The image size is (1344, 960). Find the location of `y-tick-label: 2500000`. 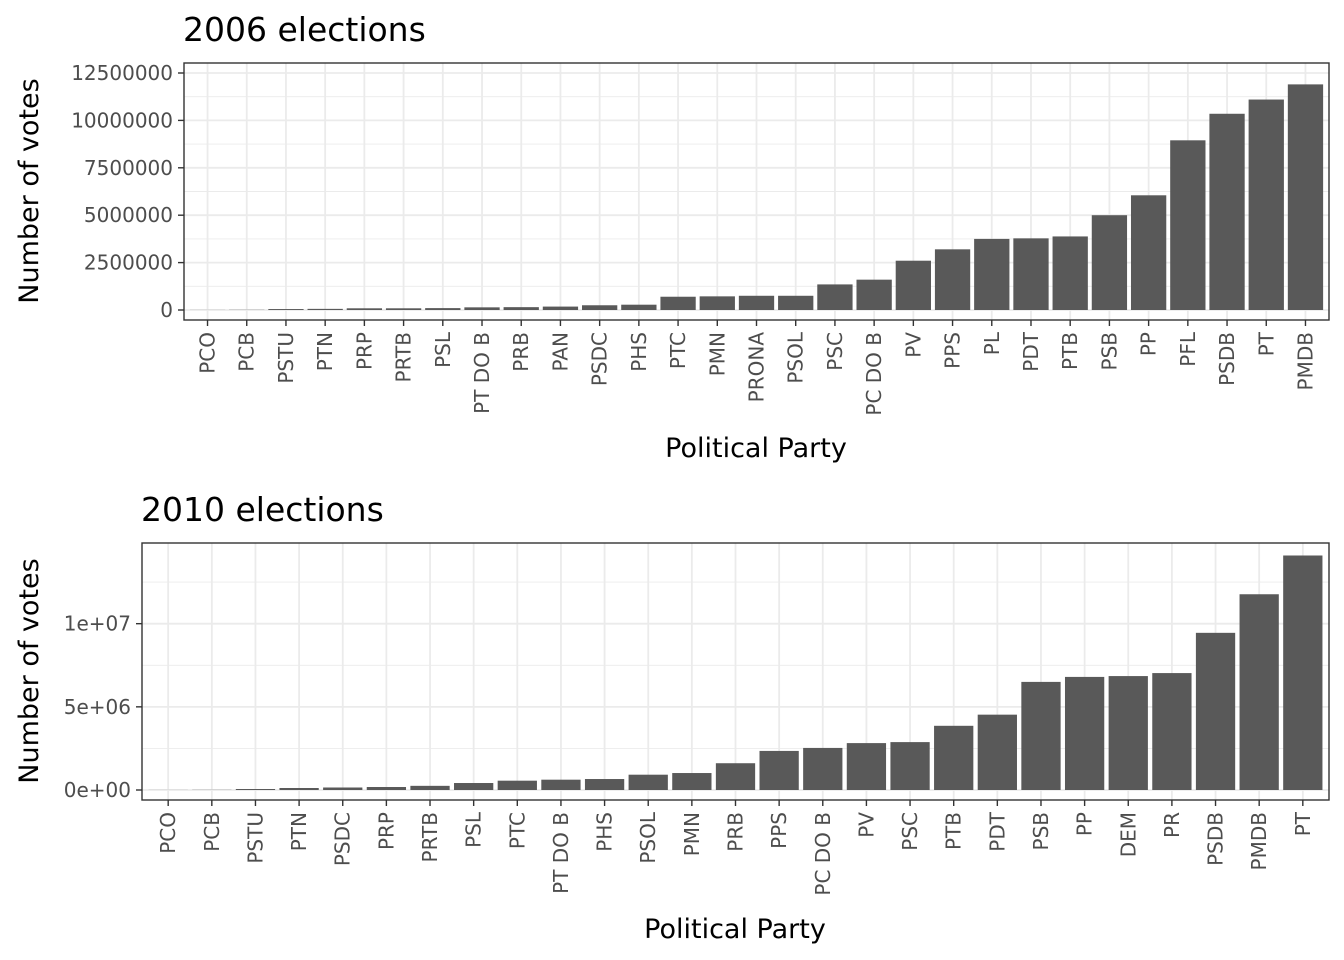

y-tick-label: 2500000 is located at coordinates (128, 263).